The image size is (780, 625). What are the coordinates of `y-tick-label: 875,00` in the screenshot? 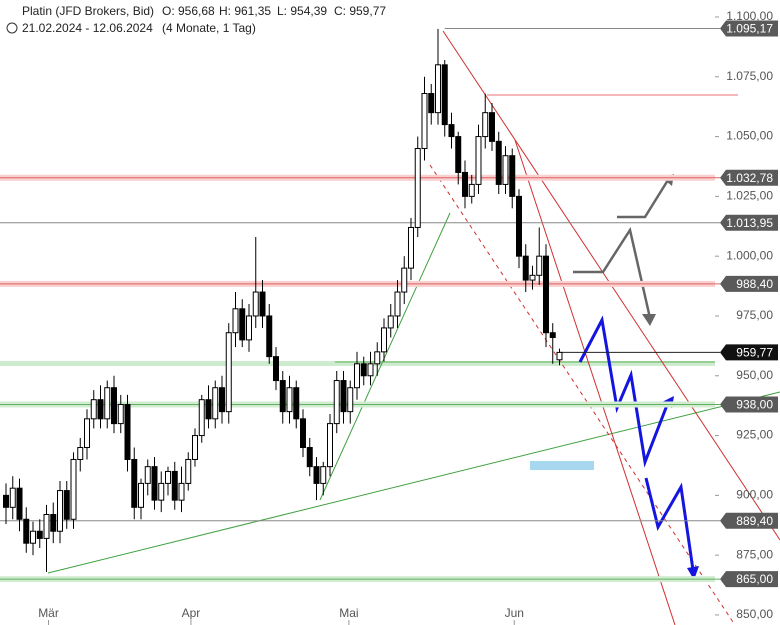 It's located at (754, 554).